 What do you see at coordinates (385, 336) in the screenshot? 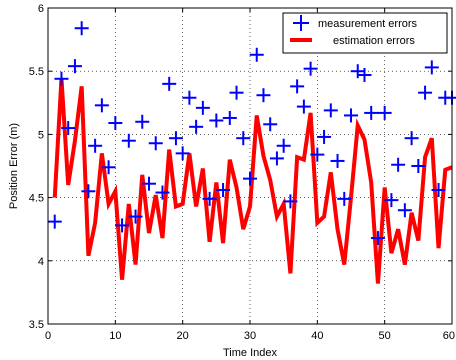
I see `x-tick-label: 50` at bounding box center [385, 336].